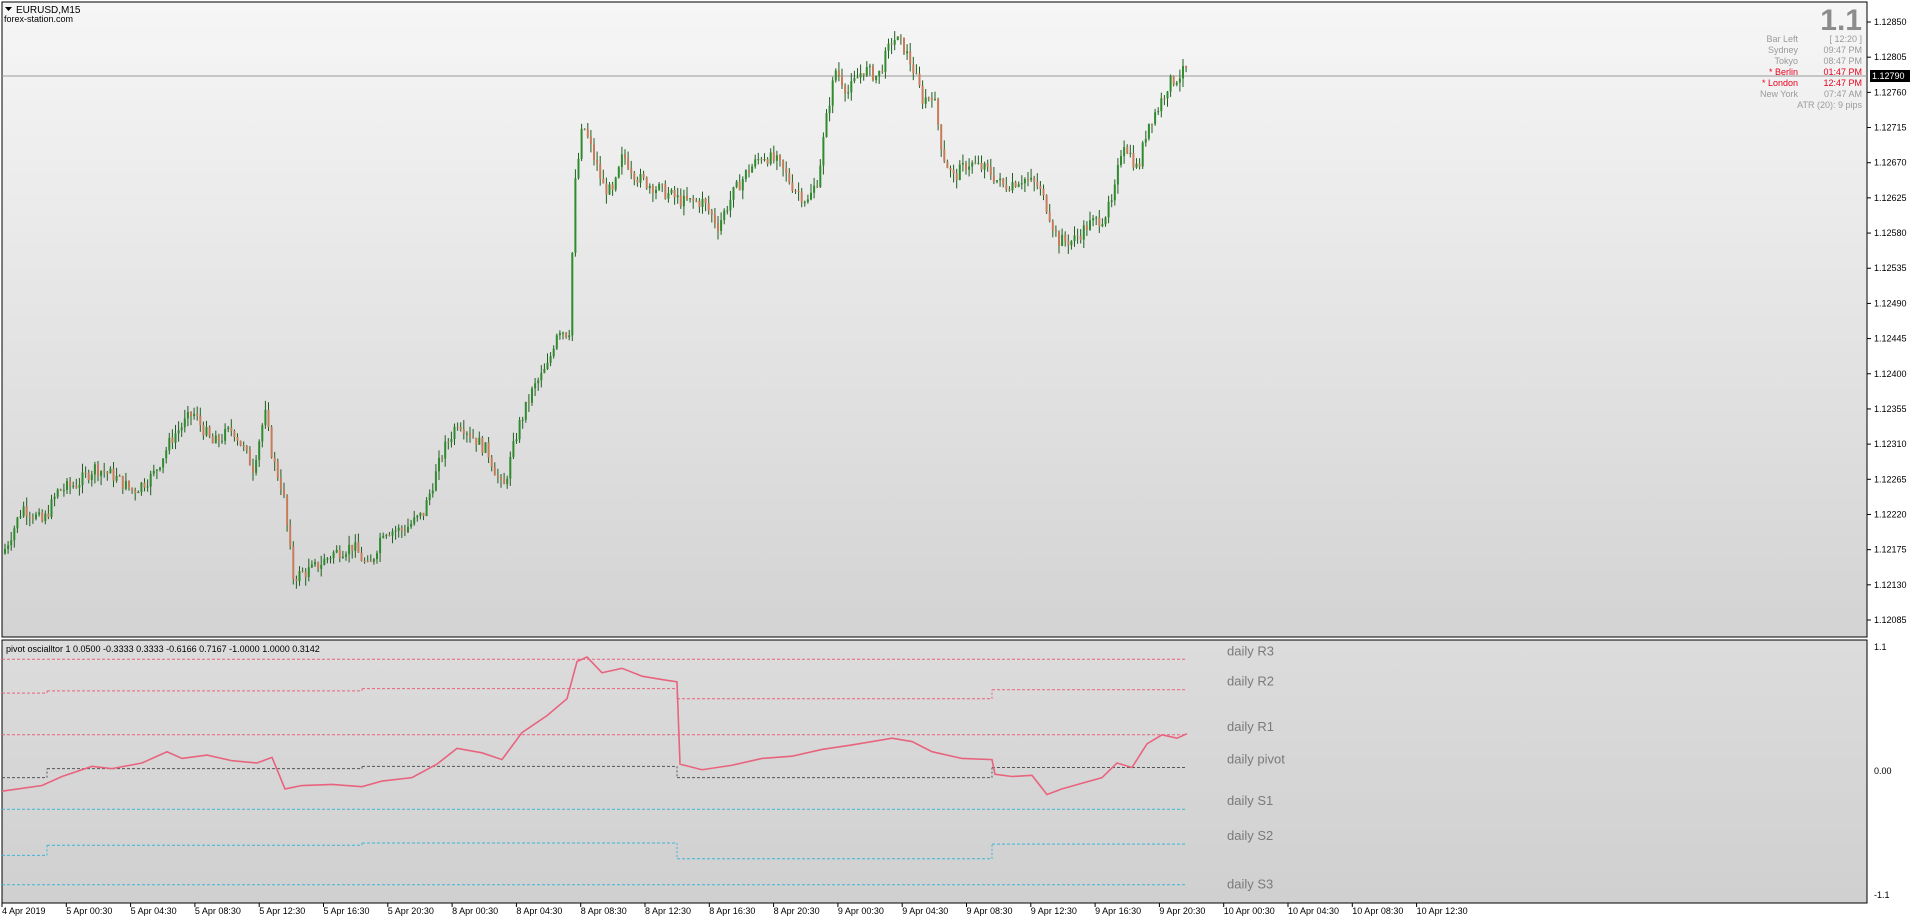 The image size is (1912, 922). What do you see at coordinates (861, 911) in the screenshot?
I see `time-axis-label: 9 Apr 00:30` at bounding box center [861, 911].